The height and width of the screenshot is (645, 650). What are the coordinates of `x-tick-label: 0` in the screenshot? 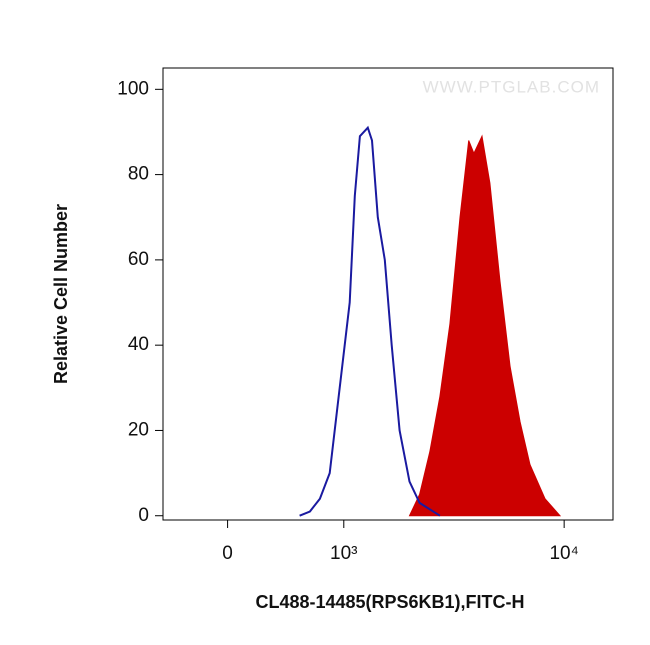 It's located at (227, 553).